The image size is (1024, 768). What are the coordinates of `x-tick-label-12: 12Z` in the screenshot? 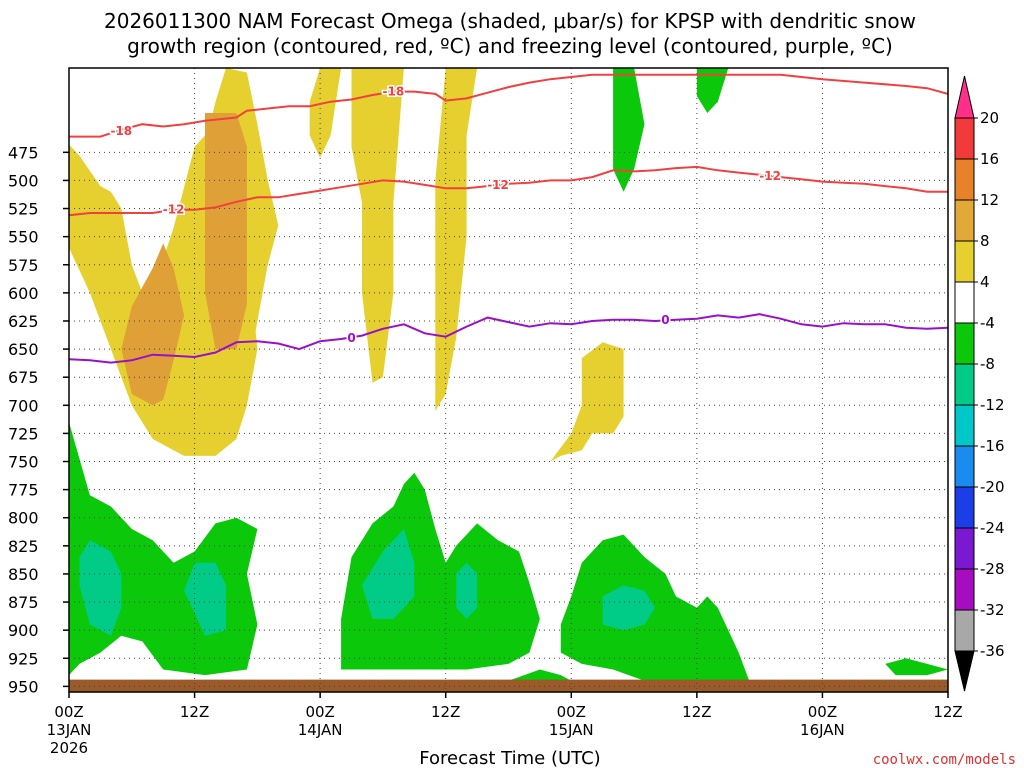 It's located at (194, 712).